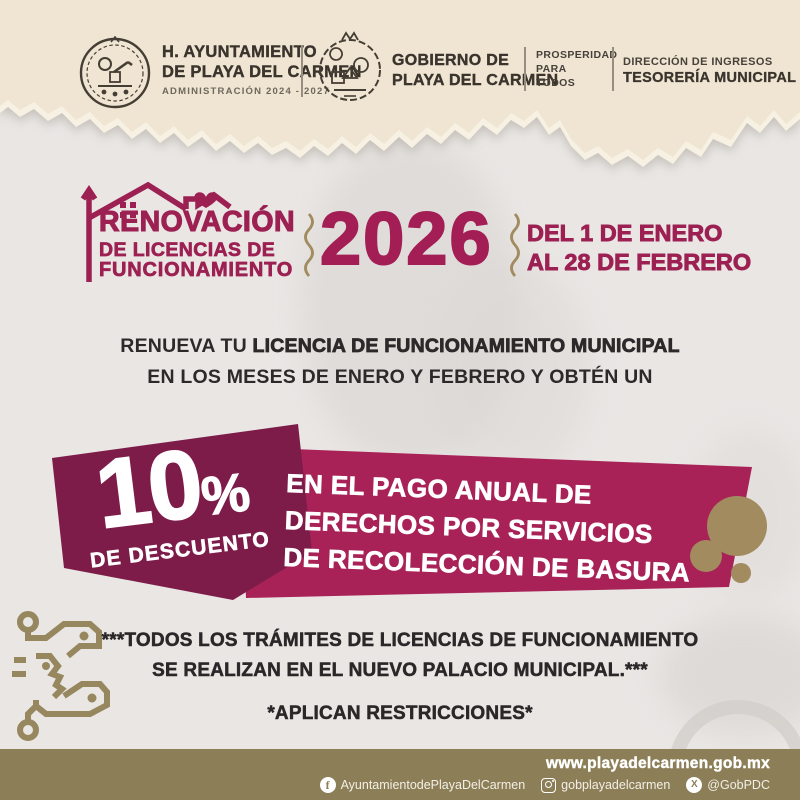  I want to click on circuit-face-icon, so click(61, 676).